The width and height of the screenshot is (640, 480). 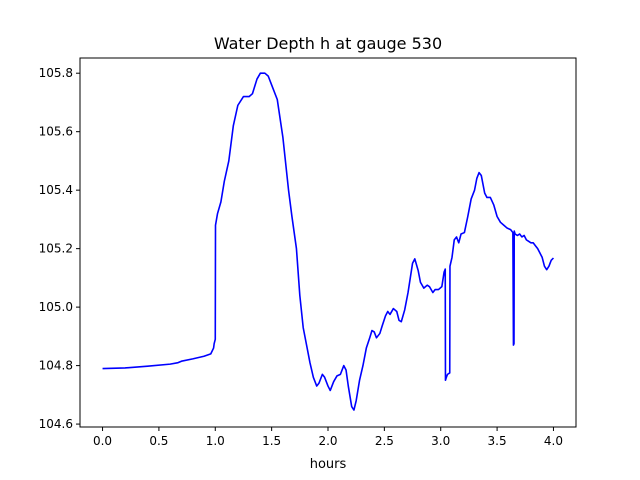 I want to click on x-tick-label: 1.5, so click(x=271, y=441).